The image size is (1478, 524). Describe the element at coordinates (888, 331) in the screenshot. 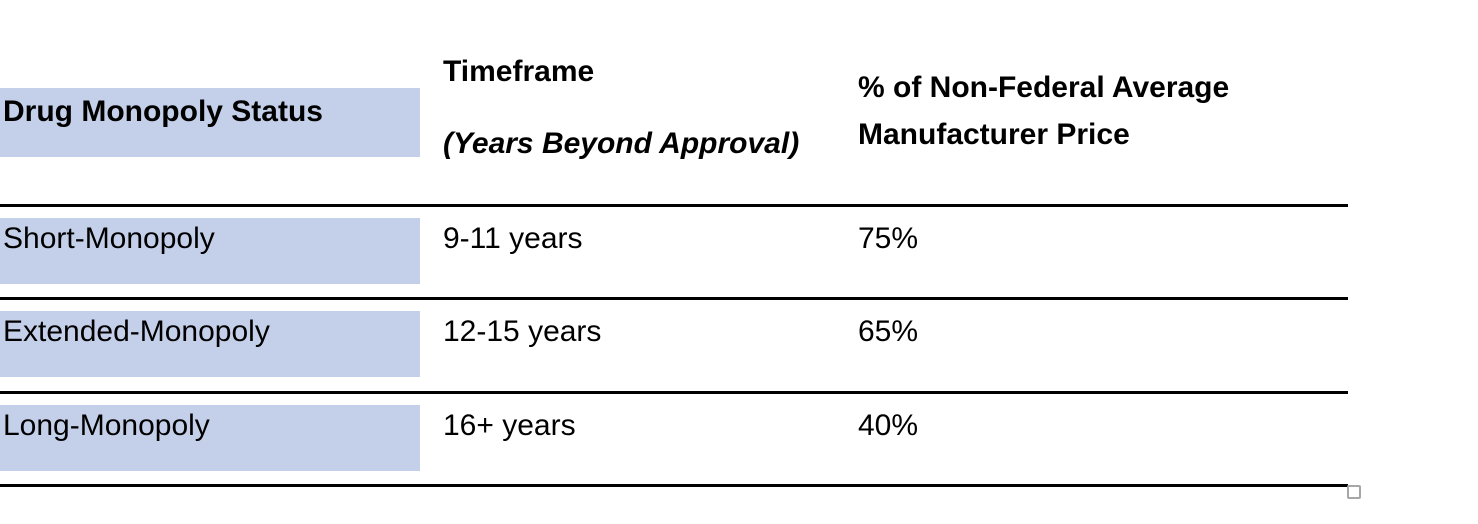

I see `price-cell: 65%` at that location.